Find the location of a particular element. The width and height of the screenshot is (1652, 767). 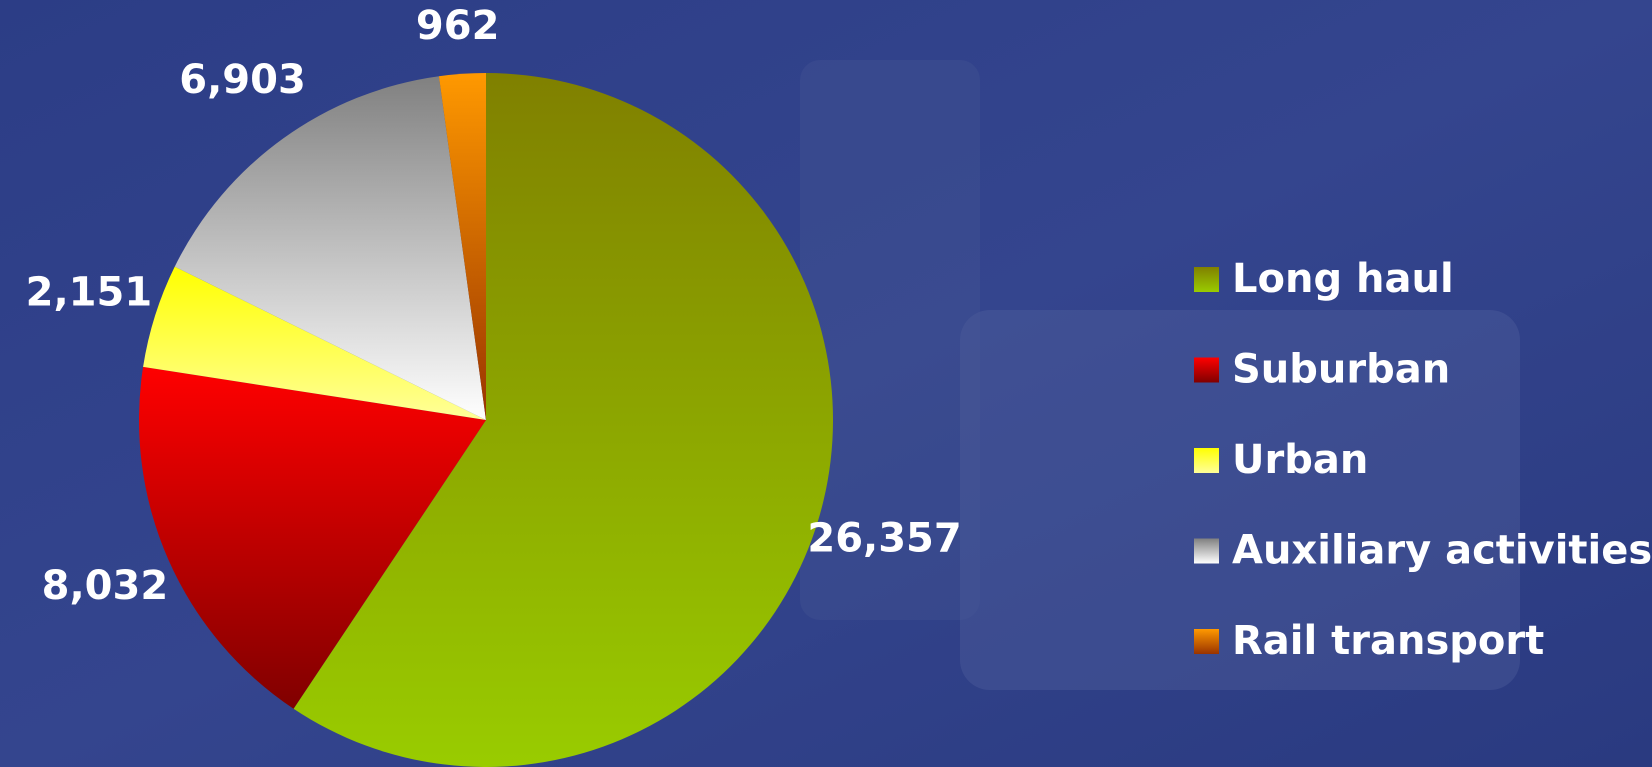

legend-label: Rail transport is located at coordinates (1388, 641).